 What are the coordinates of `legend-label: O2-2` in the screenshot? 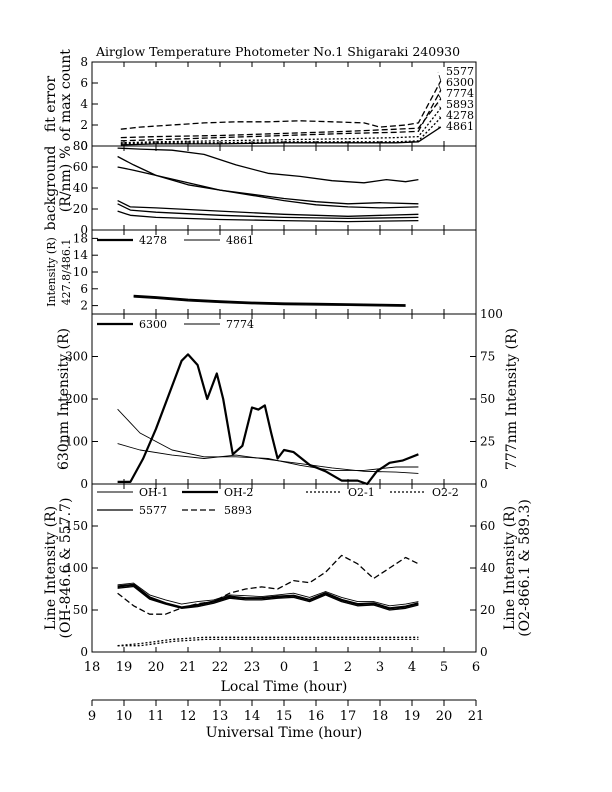 It's located at (445, 492).